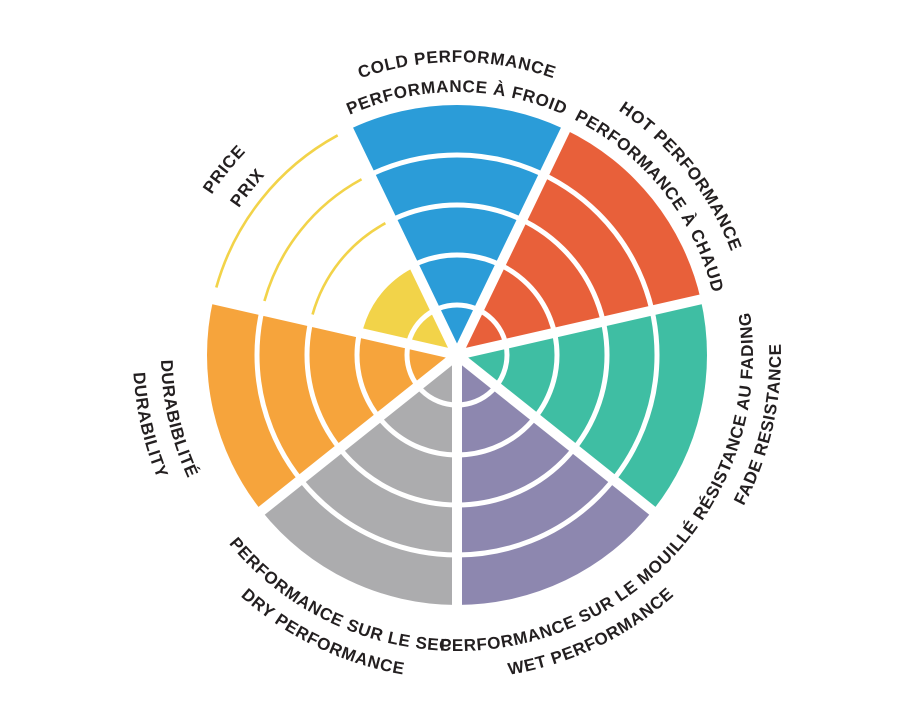  I want to click on sector-hot-performance-fill, so click(579, 242).